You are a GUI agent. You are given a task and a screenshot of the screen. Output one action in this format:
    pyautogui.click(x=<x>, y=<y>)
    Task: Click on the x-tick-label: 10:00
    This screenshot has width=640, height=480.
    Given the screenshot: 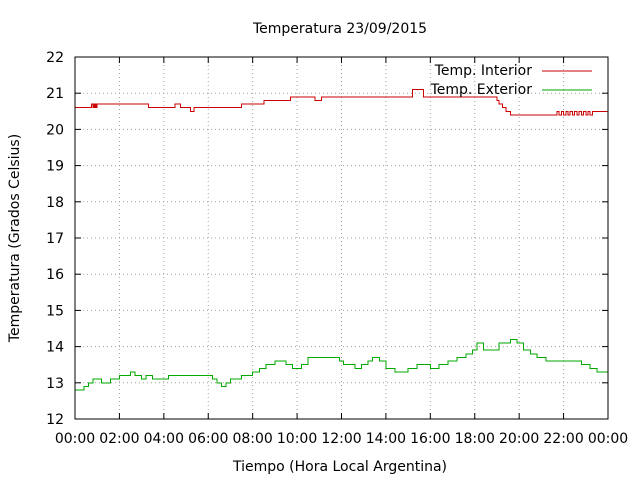 What is the action you would take?
    pyautogui.click(x=297, y=439)
    